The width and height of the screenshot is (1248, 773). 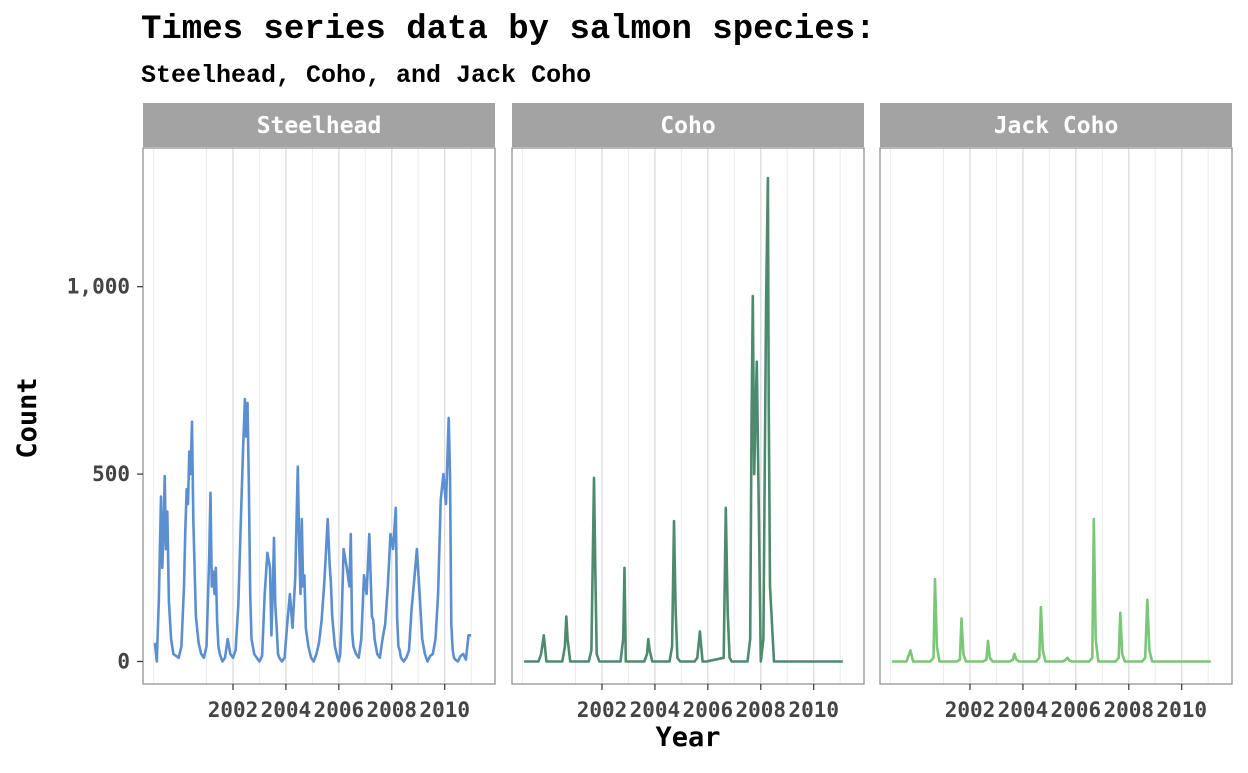 I want to click on facet-strip-label: Jack Coho, so click(x=1056, y=126).